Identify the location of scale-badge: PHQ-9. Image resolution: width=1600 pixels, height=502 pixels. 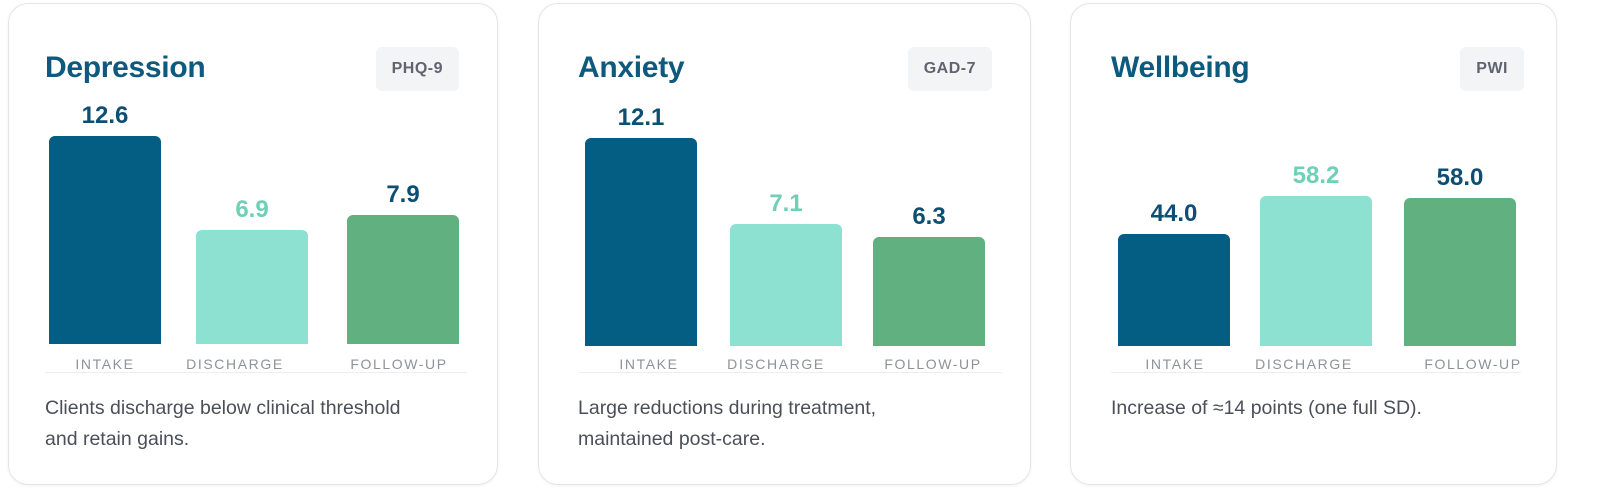
(417, 69).